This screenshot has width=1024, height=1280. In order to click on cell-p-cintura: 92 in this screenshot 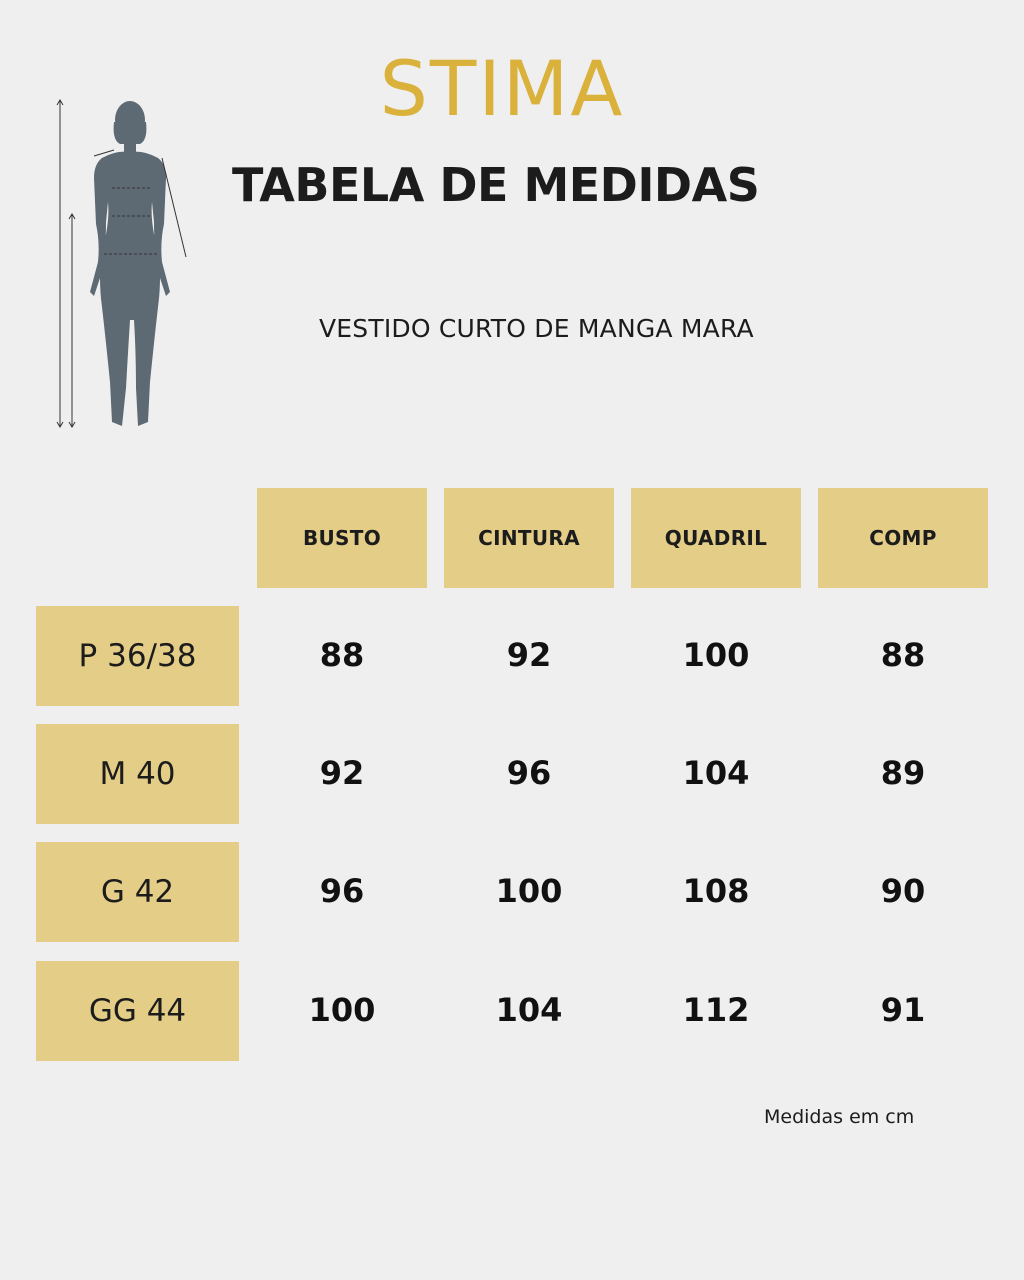, I will do `click(529, 655)`.